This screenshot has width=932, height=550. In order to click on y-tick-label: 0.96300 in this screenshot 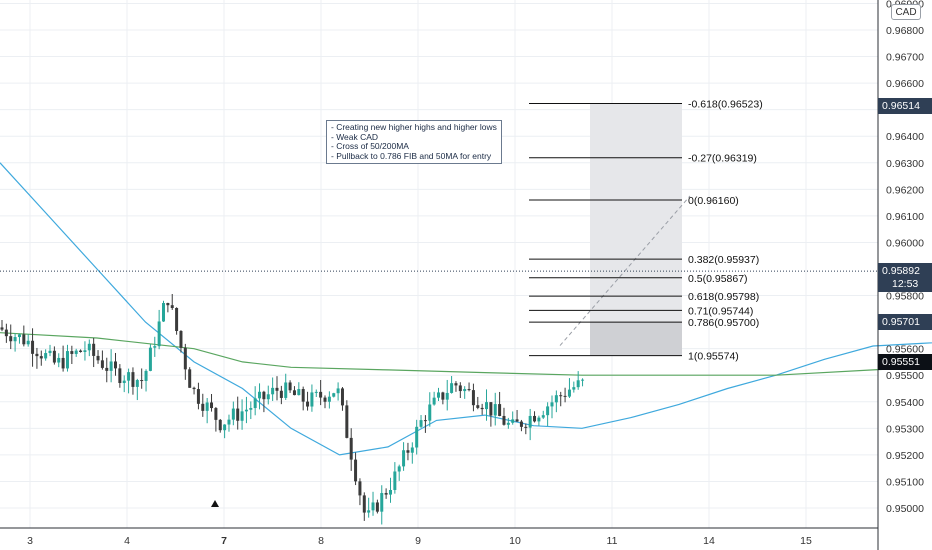, I will do `click(905, 164)`.